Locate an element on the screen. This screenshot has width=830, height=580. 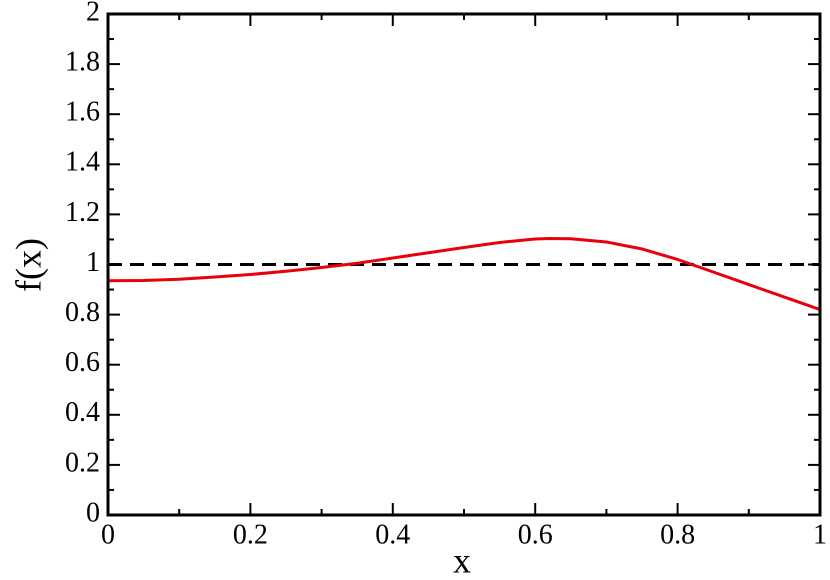
y-tick-label: 1 is located at coordinates (93, 262).